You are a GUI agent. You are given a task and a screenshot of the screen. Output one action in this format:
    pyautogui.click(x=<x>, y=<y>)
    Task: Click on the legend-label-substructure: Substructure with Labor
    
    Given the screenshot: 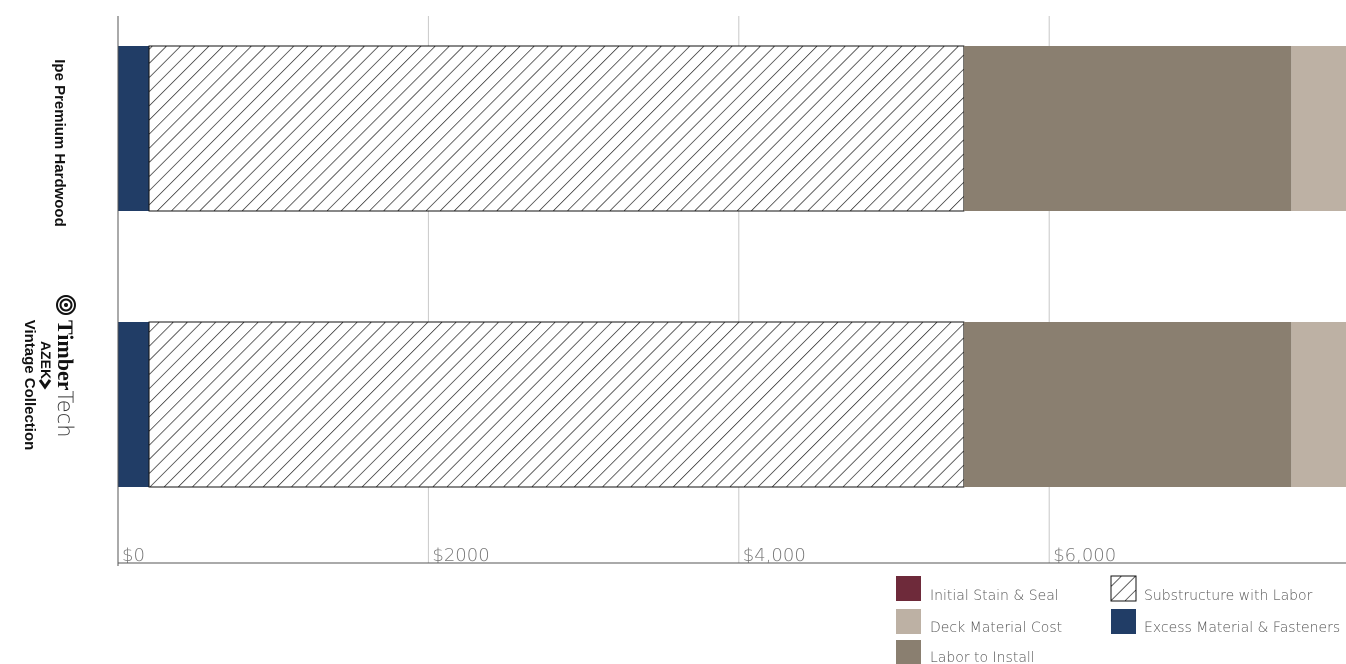 What is the action you would take?
    pyautogui.click(x=1228, y=596)
    